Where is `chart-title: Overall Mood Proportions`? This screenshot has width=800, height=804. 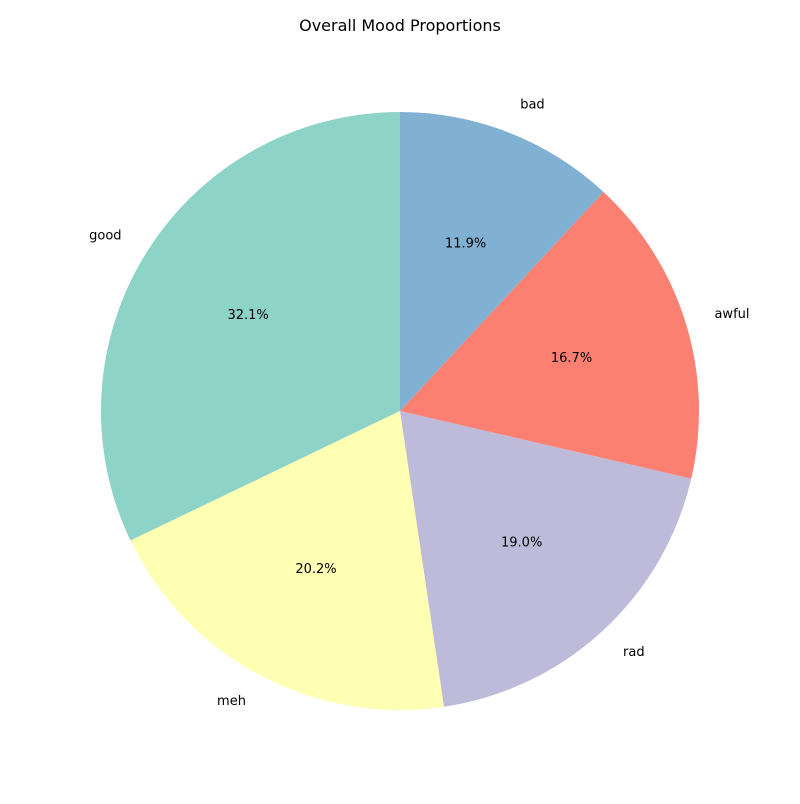
chart-title: Overall Mood Proportions is located at coordinates (400, 25).